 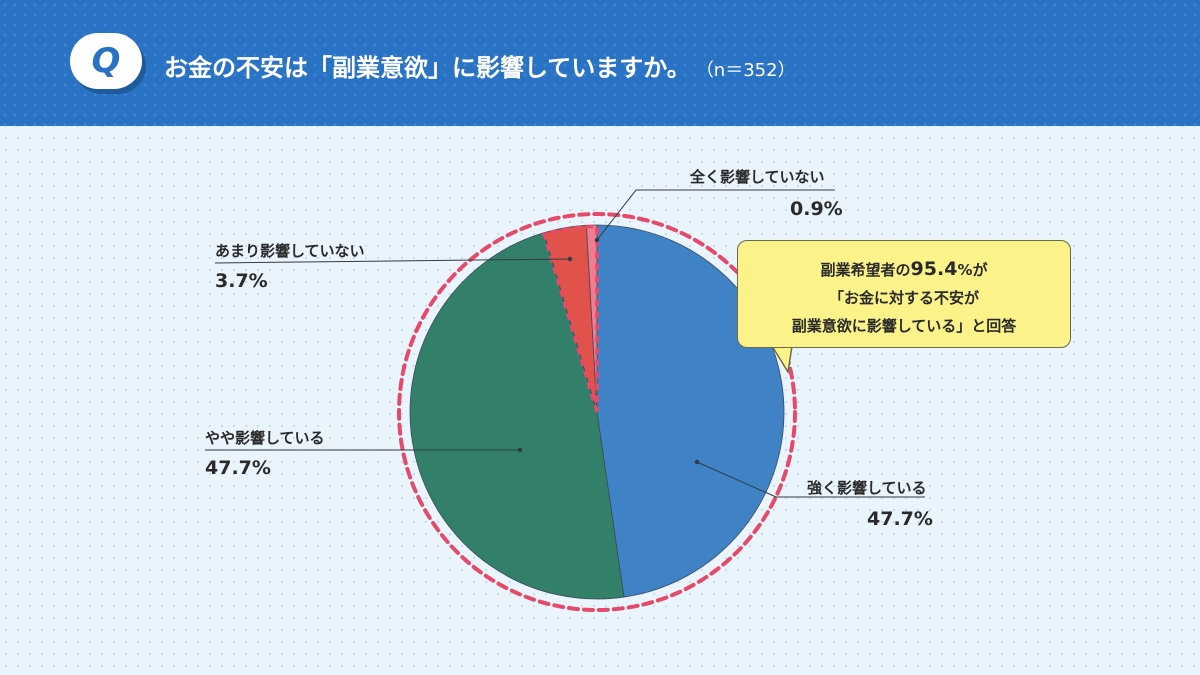 What do you see at coordinates (570, 318) in the screenshot?
I see `highlight-dashed-wedge` at bounding box center [570, 318].